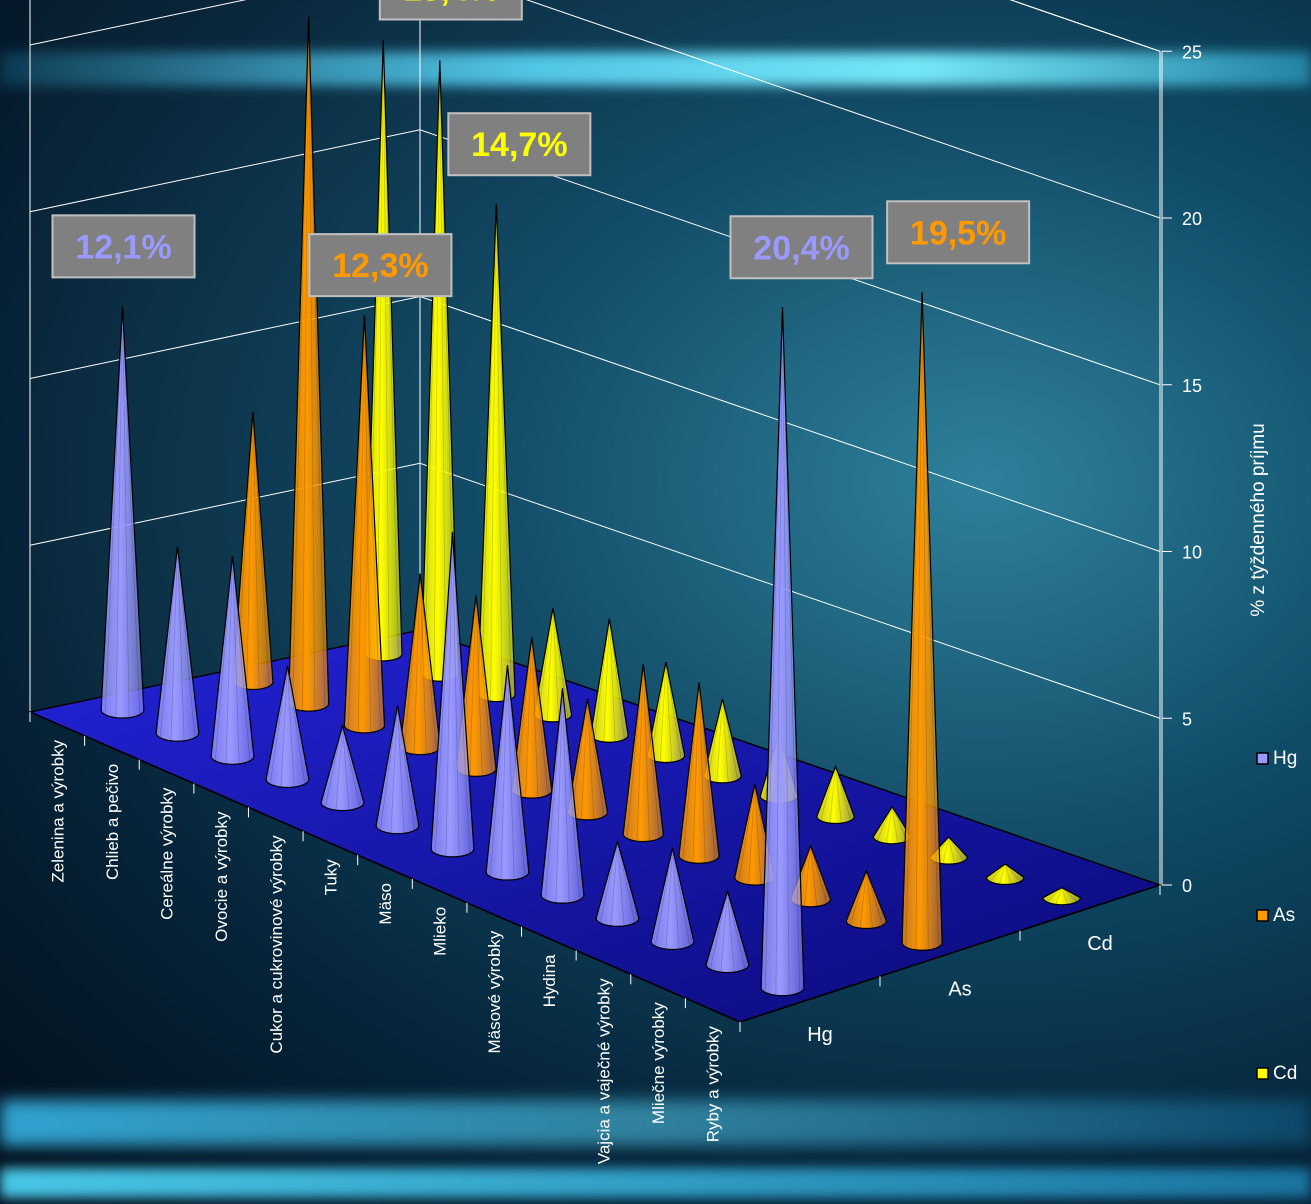 The image size is (1311, 1204). What do you see at coordinates (385, 904) in the screenshot?
I see `category-label: Mäso` at bounding box center [385, 904].